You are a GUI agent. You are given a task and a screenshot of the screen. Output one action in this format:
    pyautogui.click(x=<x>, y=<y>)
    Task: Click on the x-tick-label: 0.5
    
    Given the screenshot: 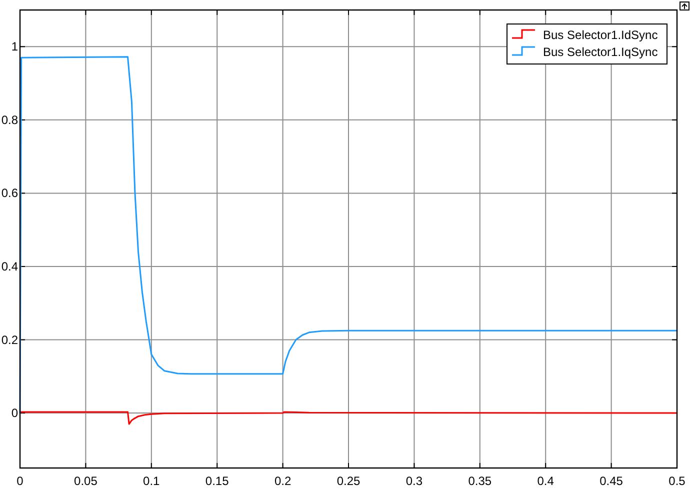 What is the action you would take?
    pyautogui.click(x=677, y=481)
    